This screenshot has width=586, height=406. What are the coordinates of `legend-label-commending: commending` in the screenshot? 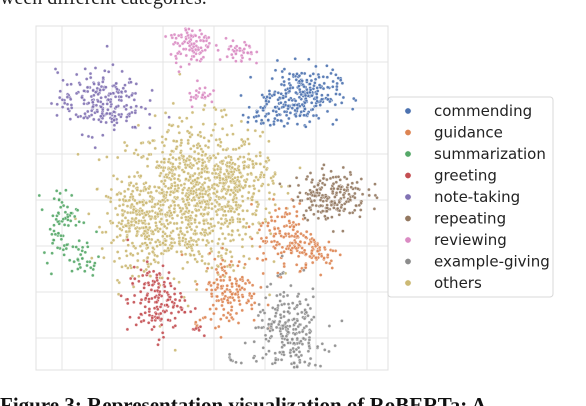 It's located at (483, 111).